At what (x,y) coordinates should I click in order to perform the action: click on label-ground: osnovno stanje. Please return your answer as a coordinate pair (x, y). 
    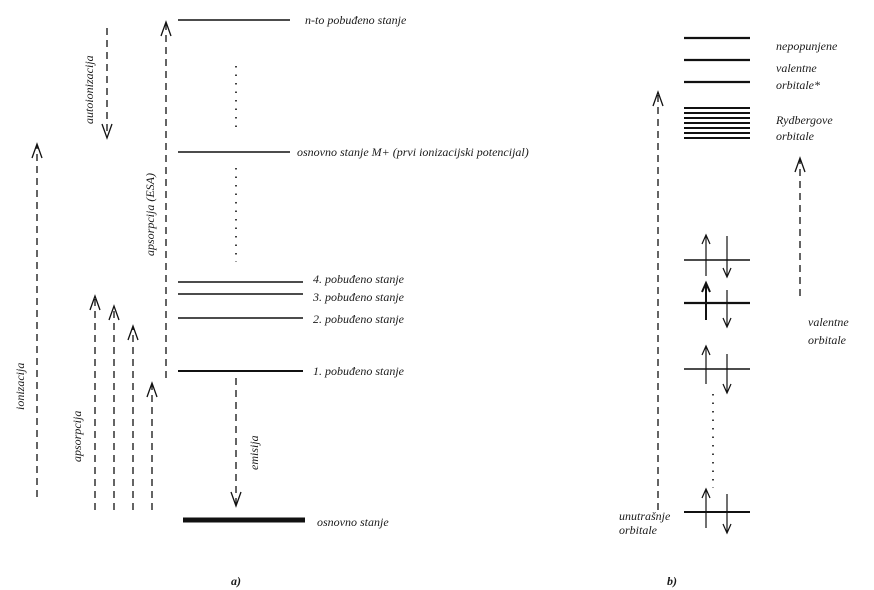
    Looking at the image, I should click on (353, 522).